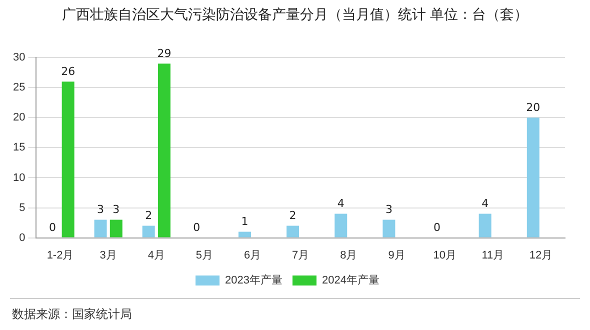 Image resolution: width=590 pixels, height=330 pixels. Describe the element at coordinates (22, 238) in the screenshot. I see `y-tick-label: 0` at that location.